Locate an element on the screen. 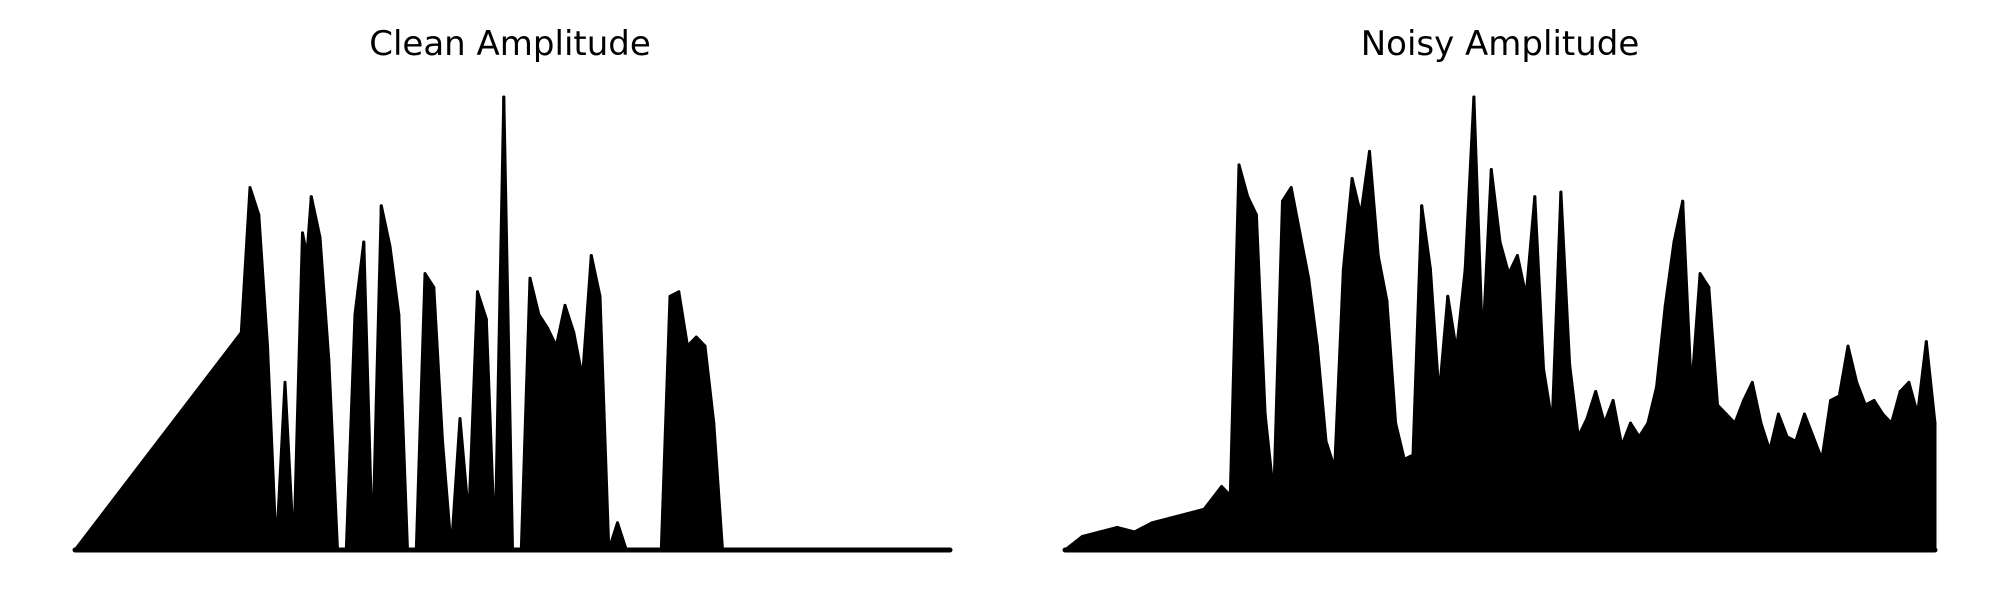 Image resolution: width=2000 pixels, height=600 pixels. noisy-amplitude-title: Noisy Amplitude is located at coordinates (1500, 44).